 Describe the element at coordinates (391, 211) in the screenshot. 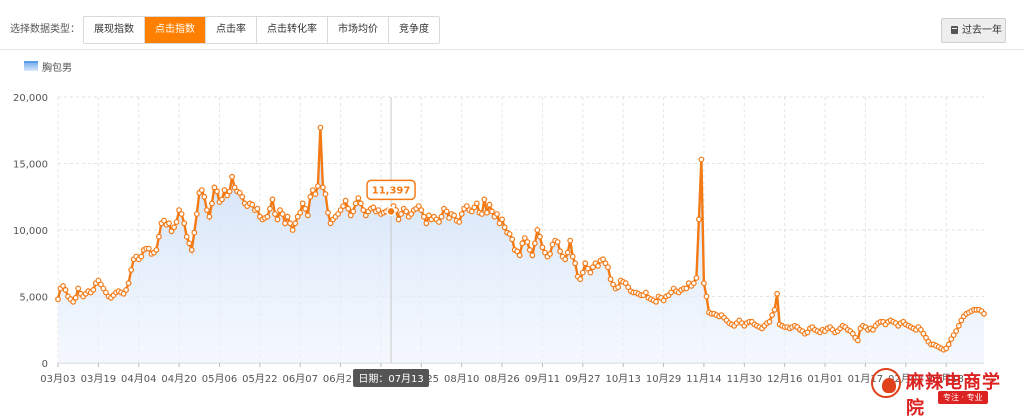

I see `highlight-point` at that location.